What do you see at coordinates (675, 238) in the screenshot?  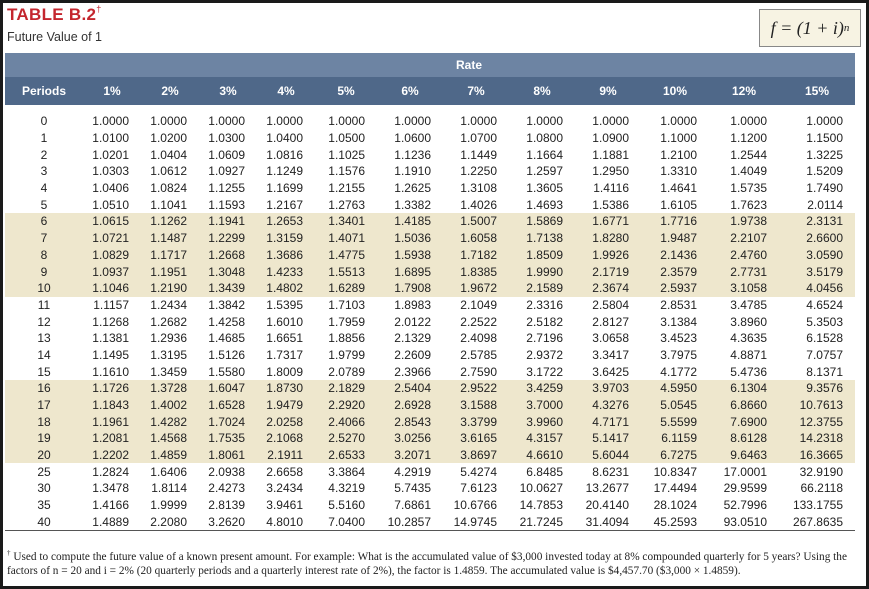 I see `factor-cell: 1.9487` at bounding box center [675, 238].